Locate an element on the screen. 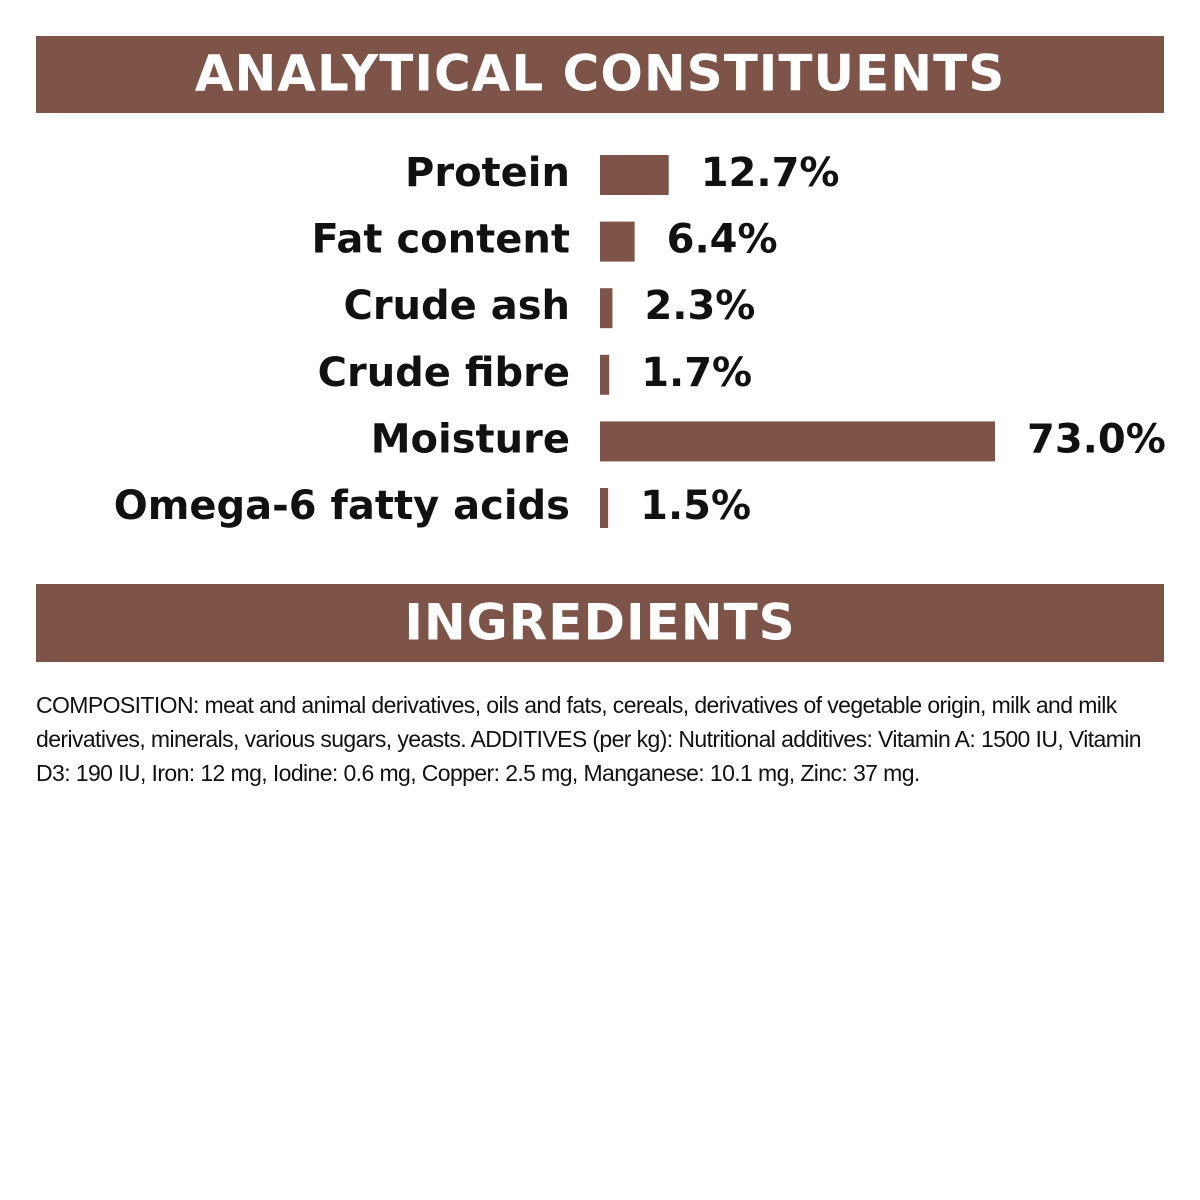 The image size is (1200, 1200). category-label: Crude ash is located at coordinates (456, 306).